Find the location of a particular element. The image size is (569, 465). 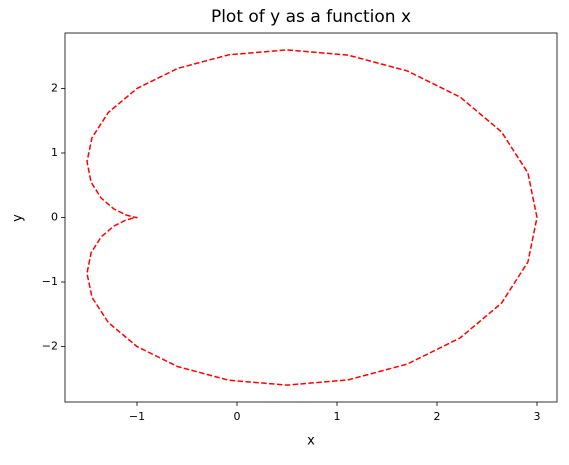

x-axis-label: x is located at coordinates (311, 441).